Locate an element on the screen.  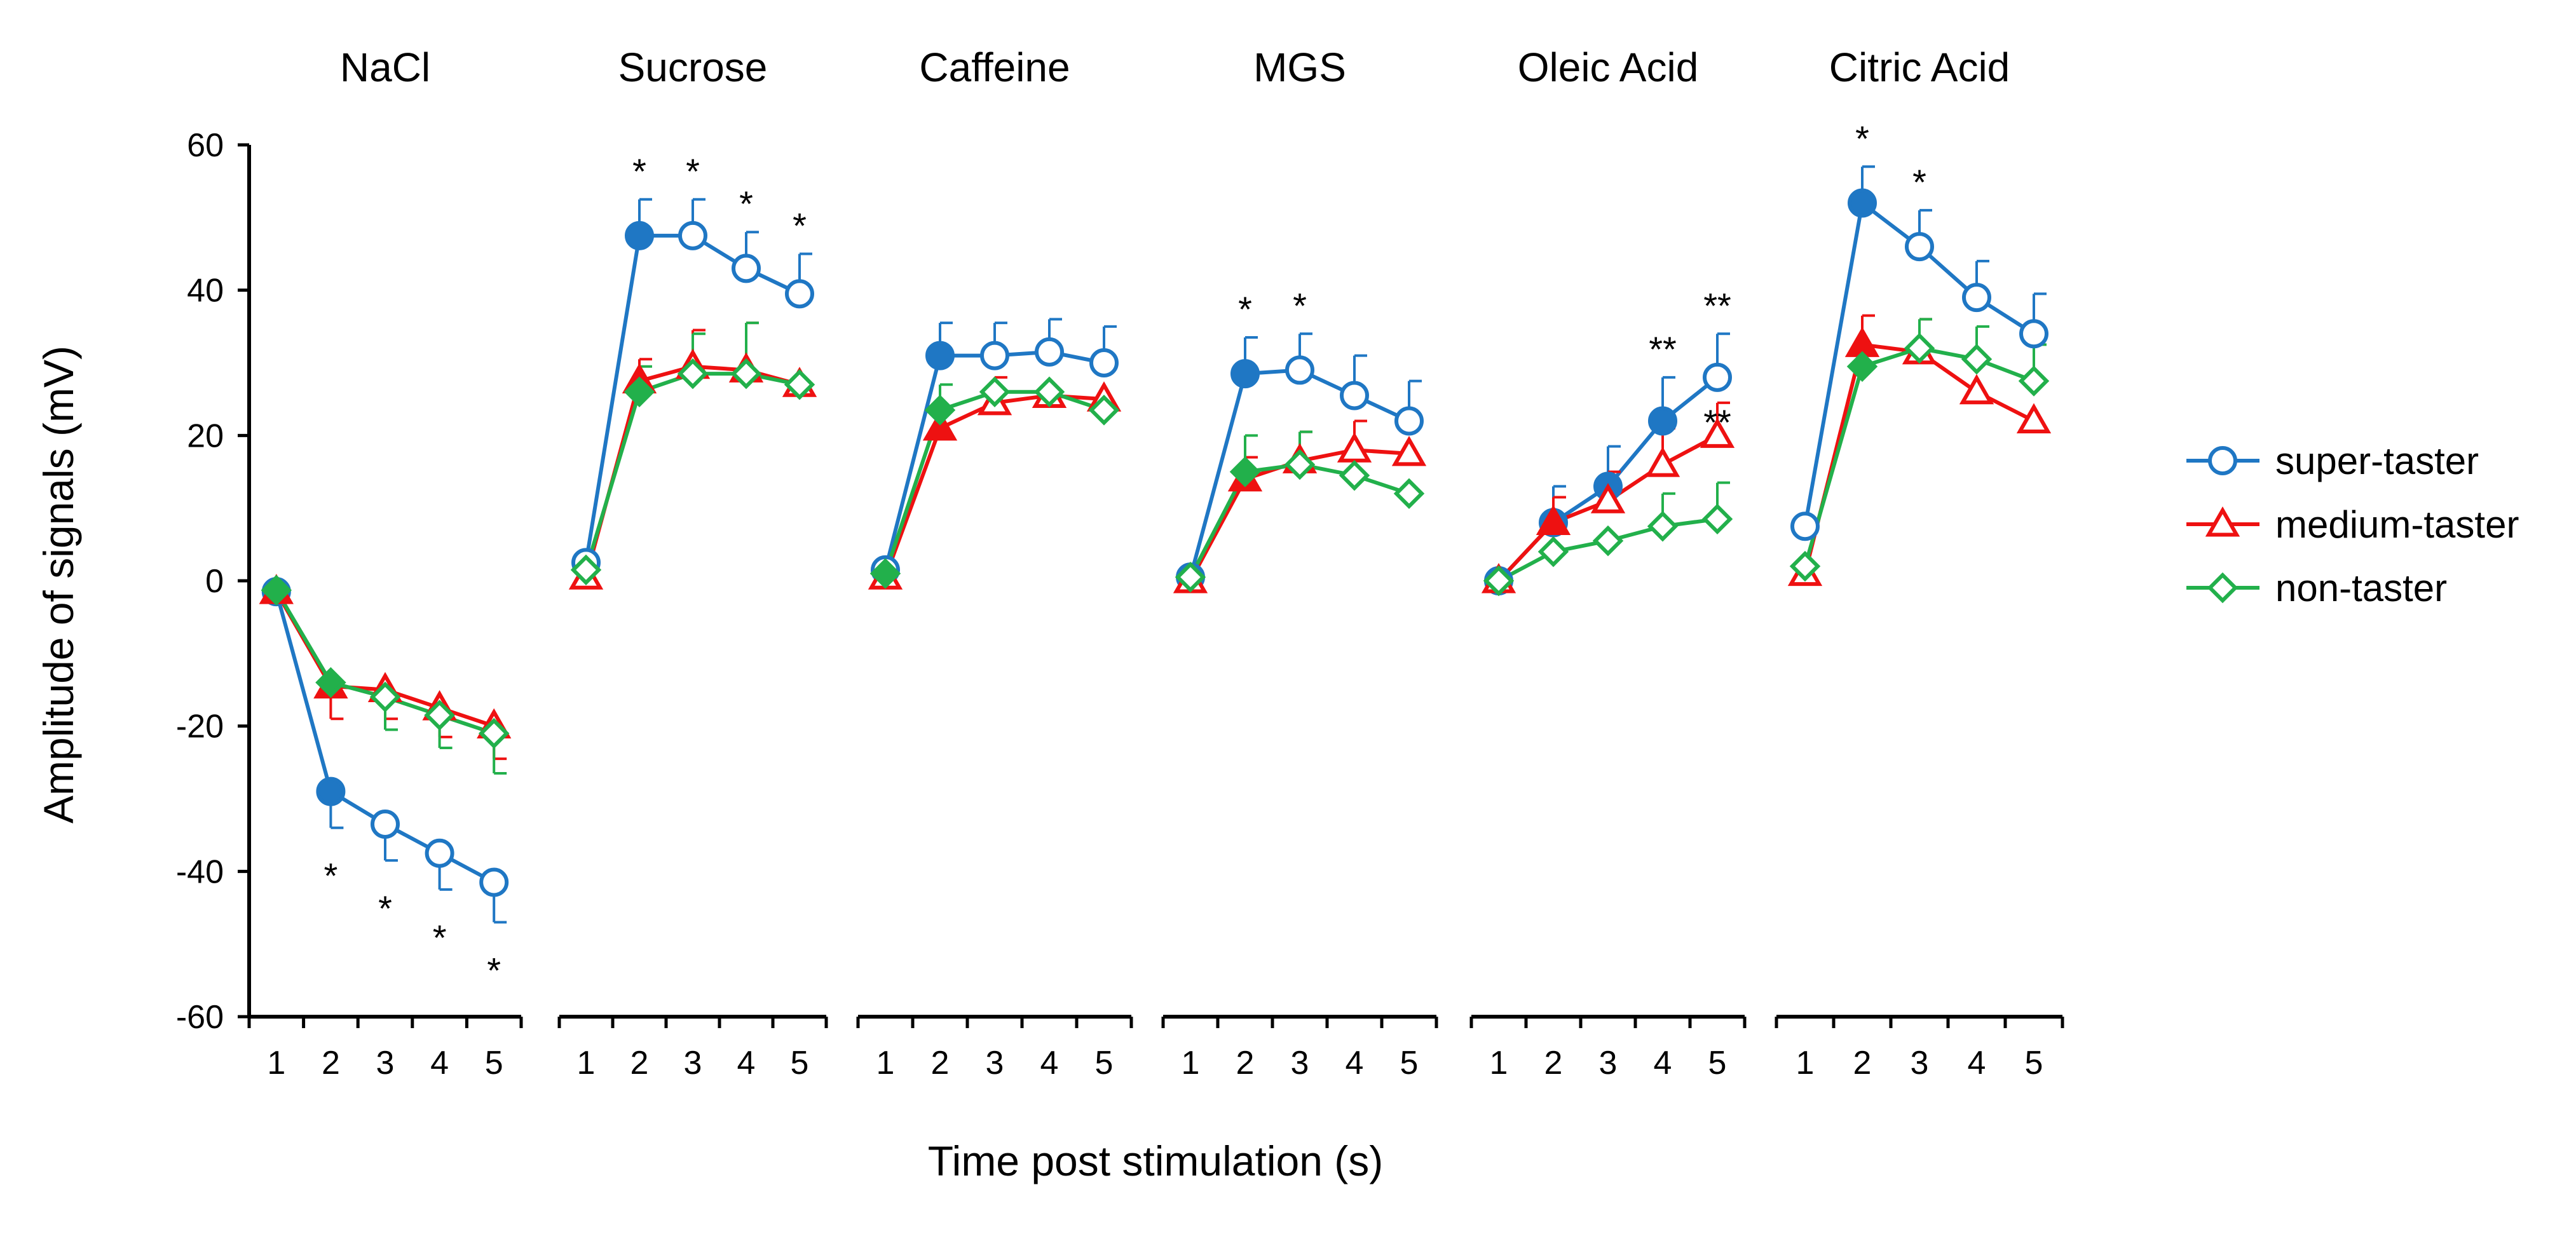
y-tick-label: 60 is located at coordinates (205, 146).